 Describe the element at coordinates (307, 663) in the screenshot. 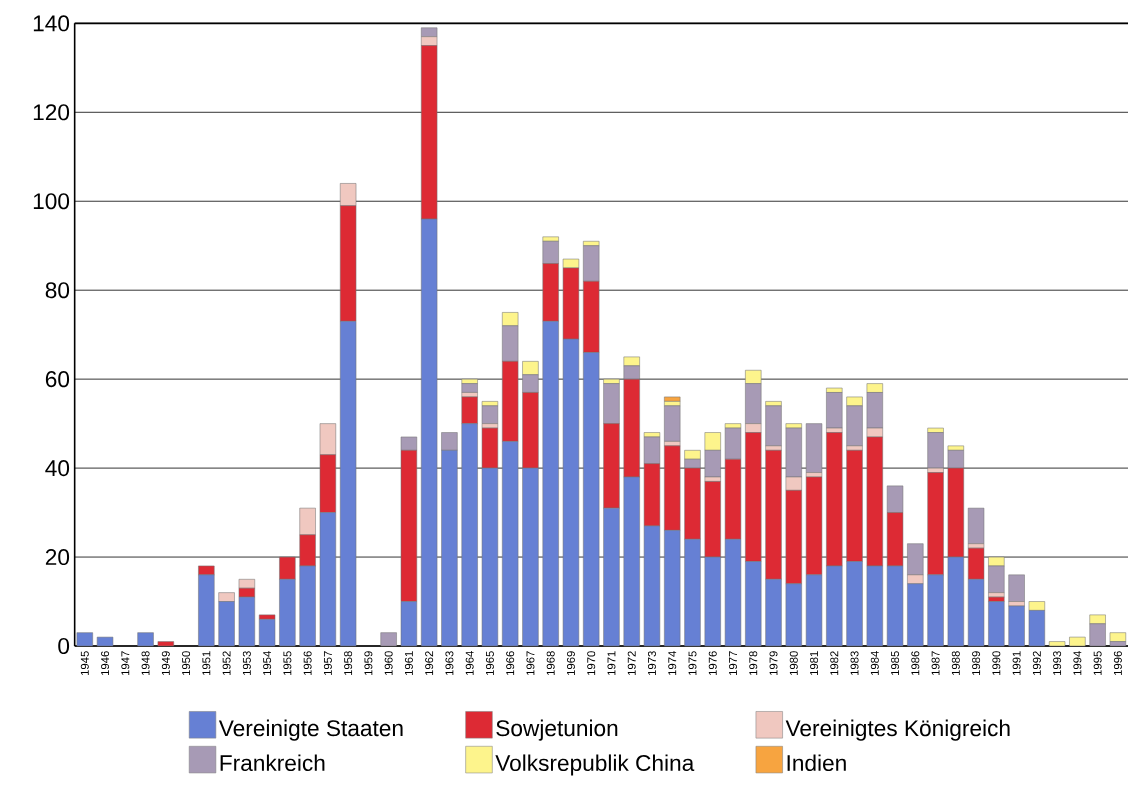

I see `x-tick-label: 1956` at that location.